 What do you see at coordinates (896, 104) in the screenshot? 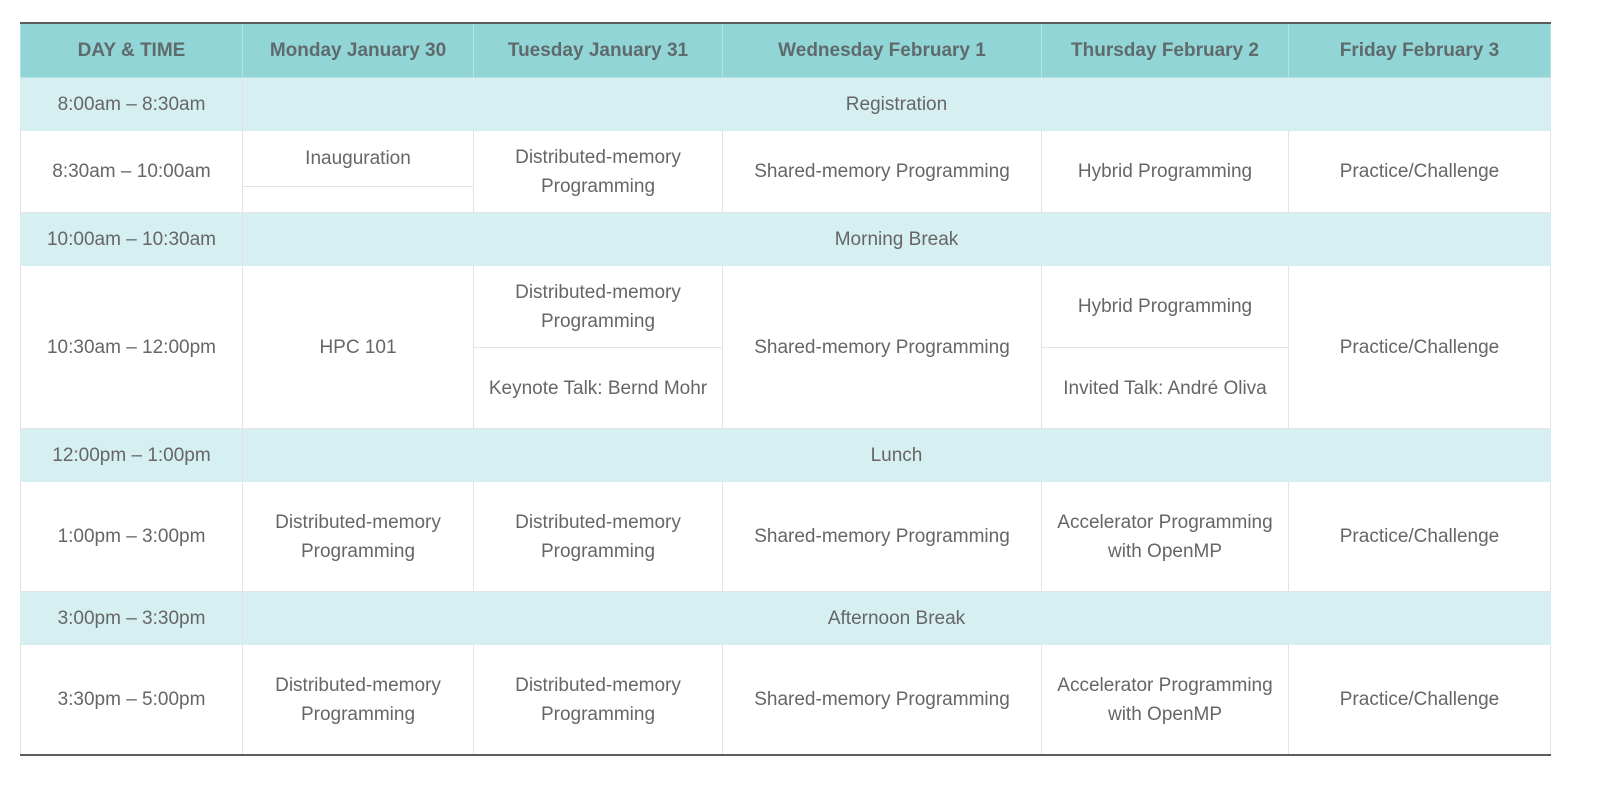
I see `registration-cell: Registration` at bounding box center [896, 104].